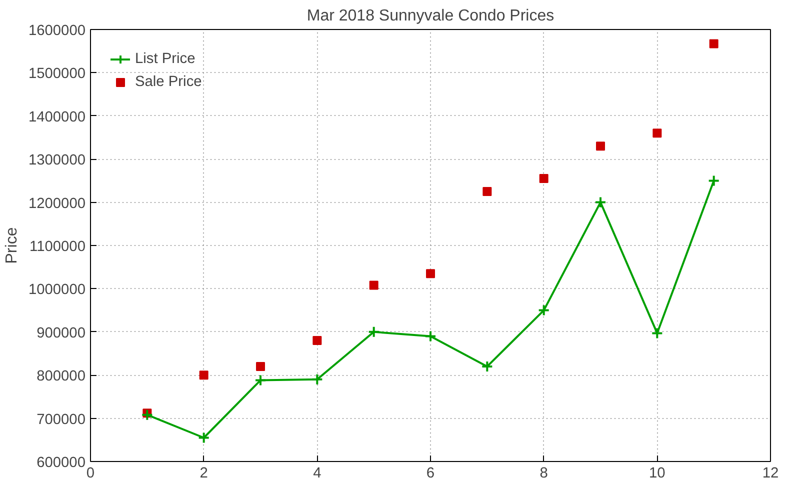  Describe the element at coordinates (61, 376) in the screenshot. I see `y-tick-label: 800000` at that location.